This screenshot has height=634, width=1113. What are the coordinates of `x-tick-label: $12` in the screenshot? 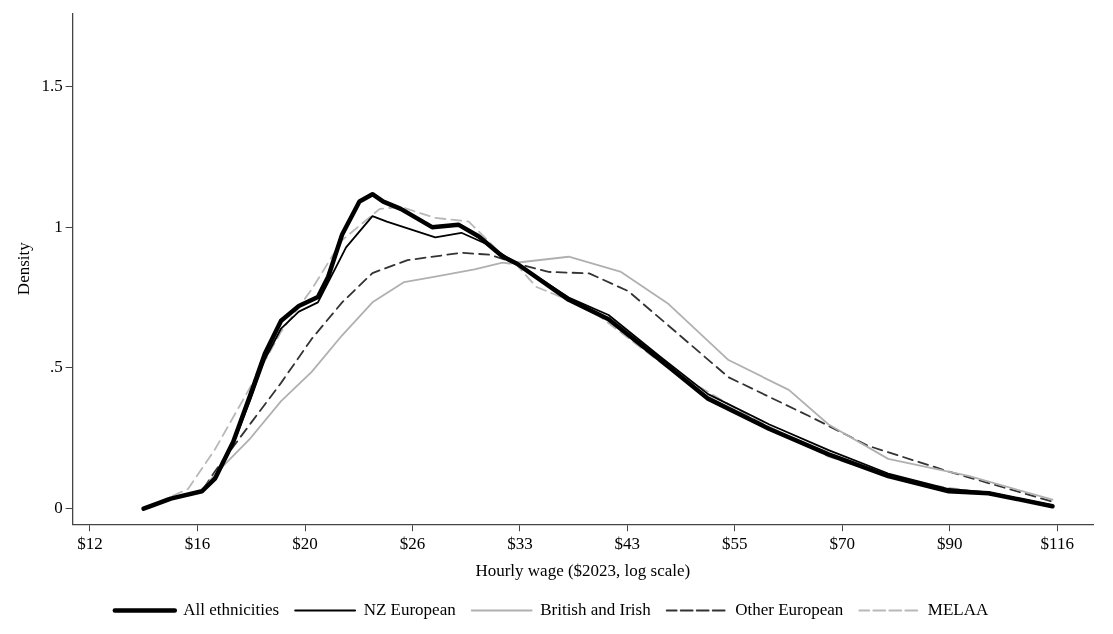 It's located at (90, 543).